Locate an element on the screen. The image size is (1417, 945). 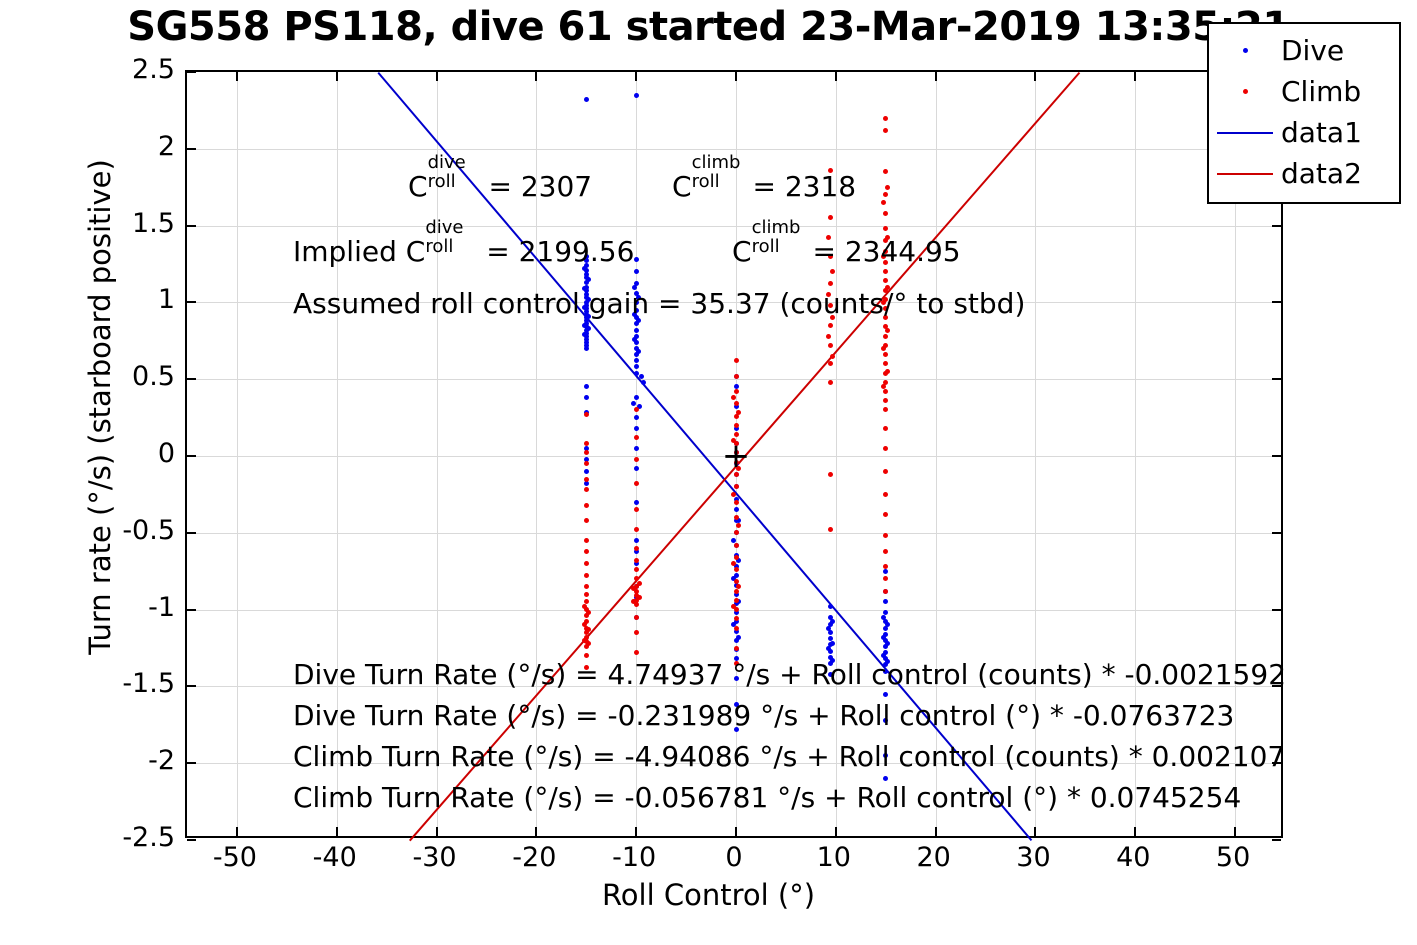
legend-item-data2: data2 is located at coordinates (1304, 173).